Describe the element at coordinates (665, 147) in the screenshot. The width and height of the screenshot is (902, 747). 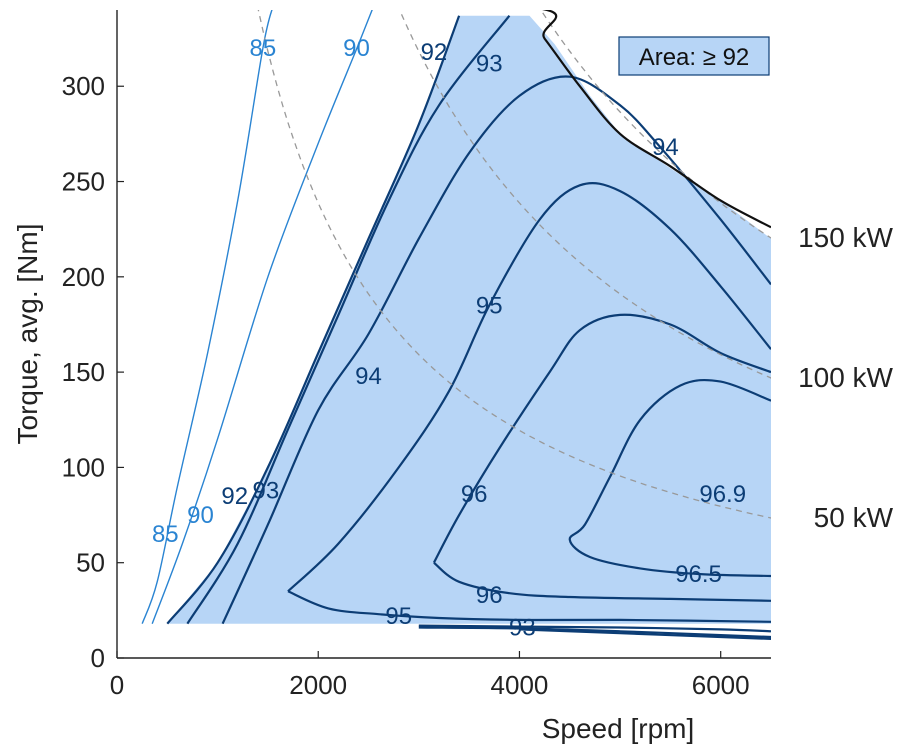
I see `contour-label-94-b: 94` at that location.